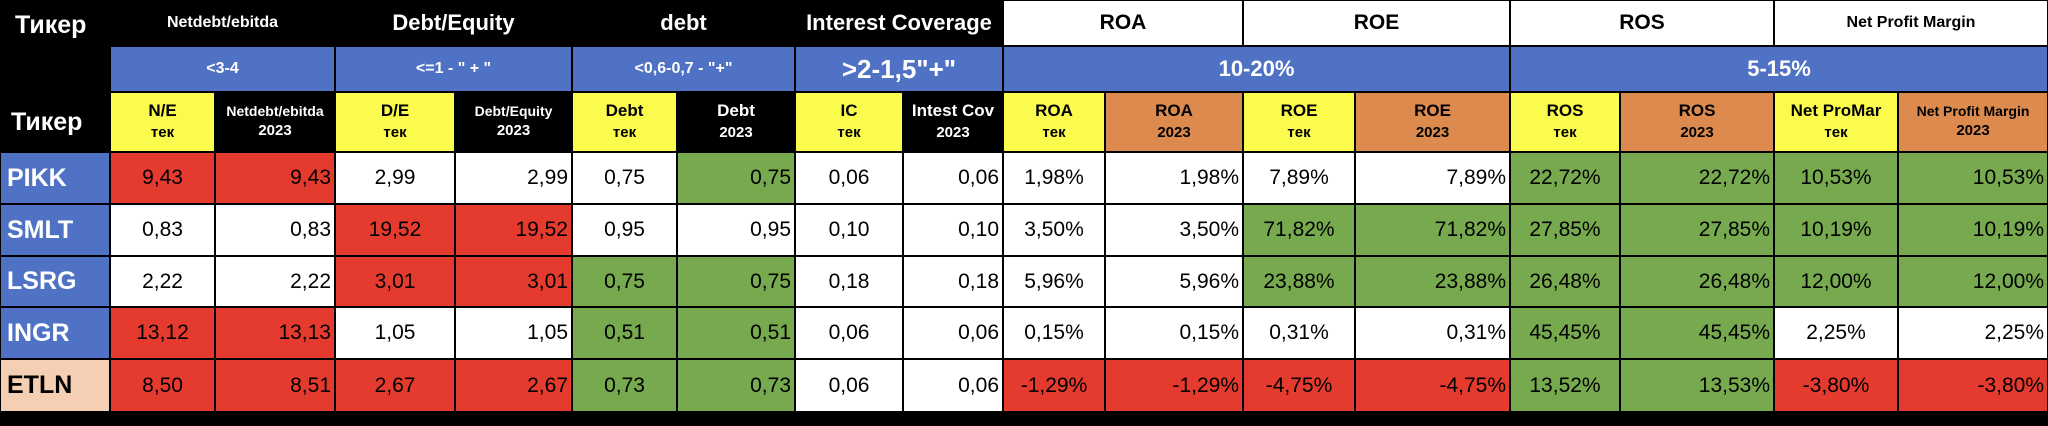 This screenshot has width=2048, height=426. What do you see at coordinates (1174, 122) in the screenshot?
I see `column-label-9: ROA 2023` at bounding box center [1174, 122].